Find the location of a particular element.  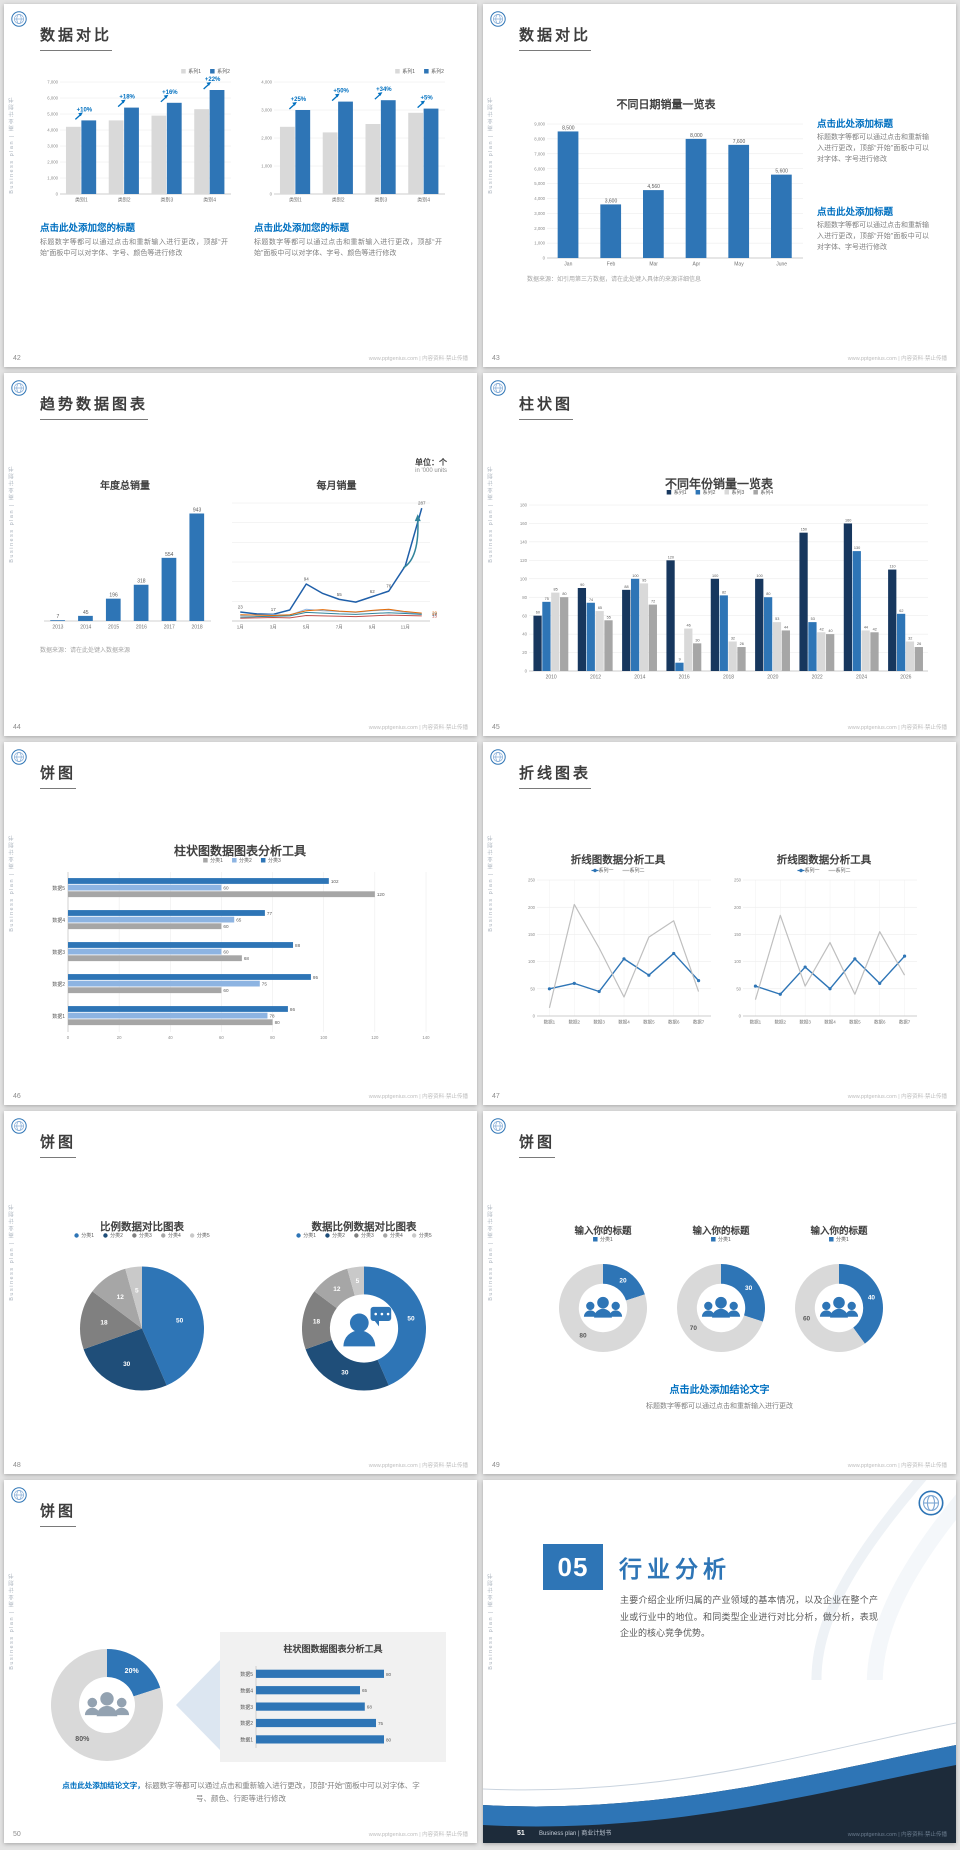

page-number: 42 is located at coordinates (17, 358).